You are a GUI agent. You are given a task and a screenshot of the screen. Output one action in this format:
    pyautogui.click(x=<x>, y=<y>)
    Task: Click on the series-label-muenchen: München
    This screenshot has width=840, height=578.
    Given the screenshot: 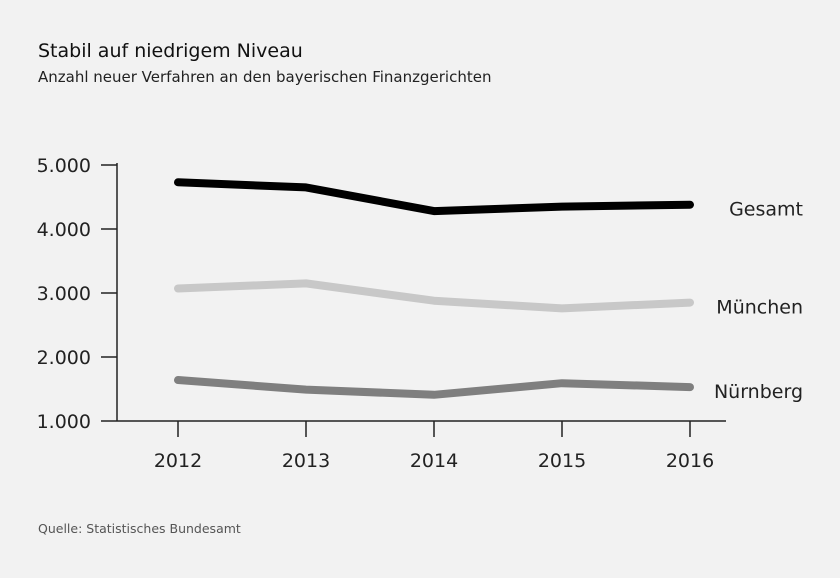 What is the action you would take?
    pyautogui.click(x=759, y=308)
    